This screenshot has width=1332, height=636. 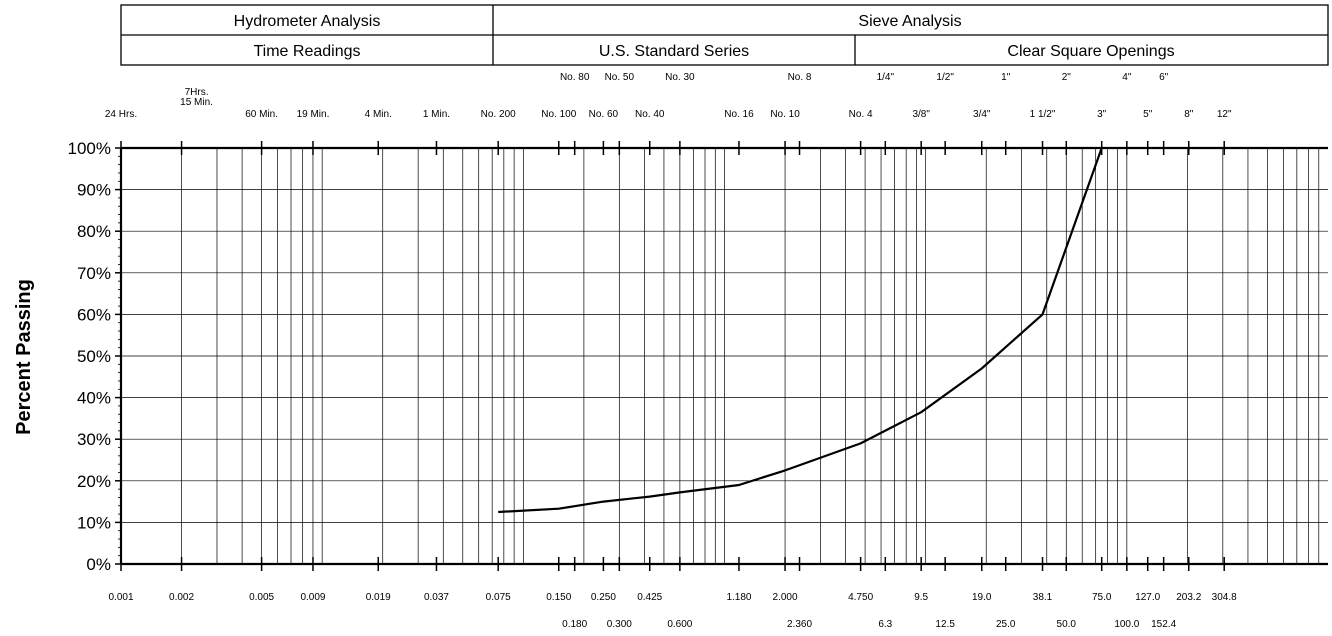 What do you see at coordinates (886, 77) in the screenshot?
I see `sieve-label-upper: 1/4"` at bounding box center [886, 77].